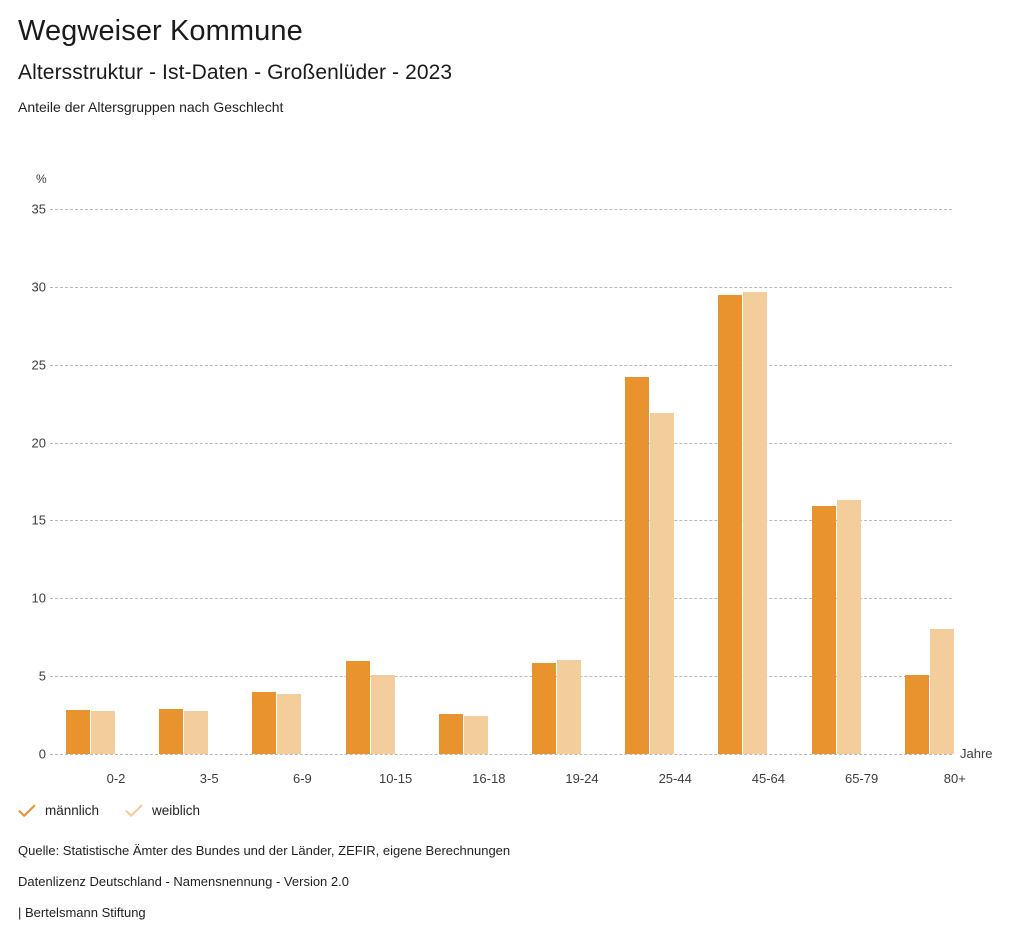  I want to click on x-axis-tick-label: 80+, so click(954, 778).